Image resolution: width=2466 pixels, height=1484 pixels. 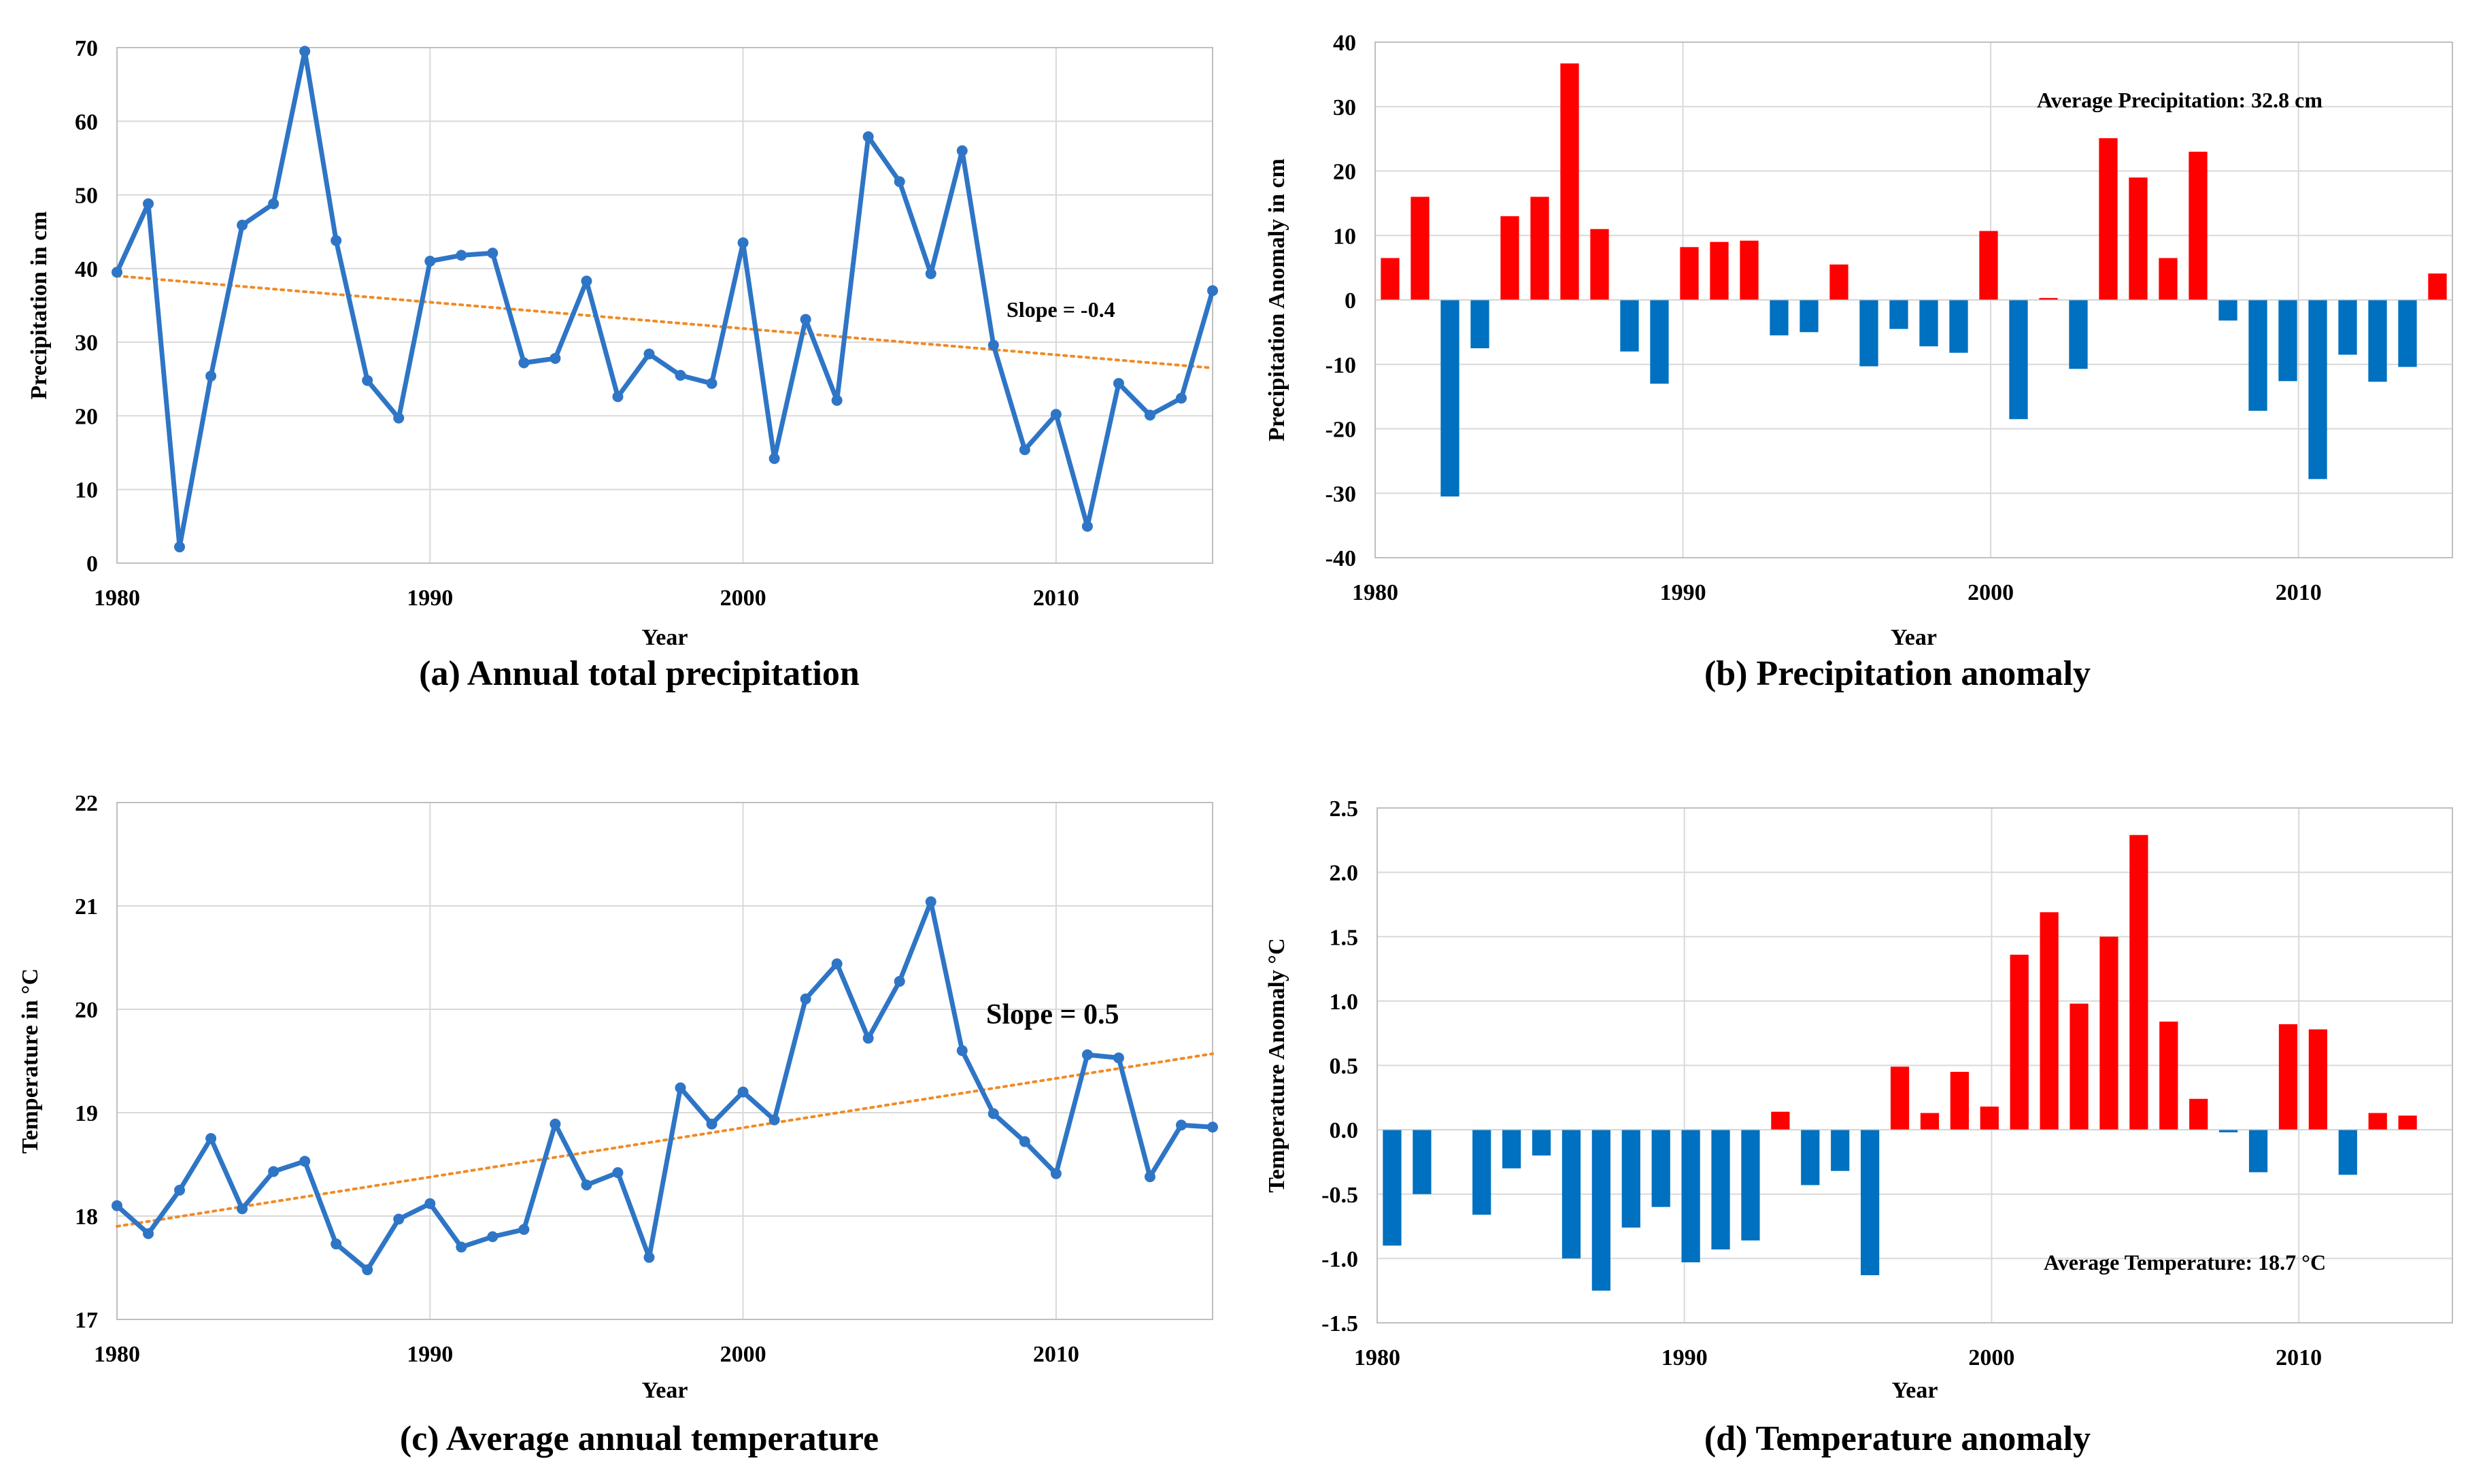 I want to click on bar-1988, so click(x=1629, y=326).